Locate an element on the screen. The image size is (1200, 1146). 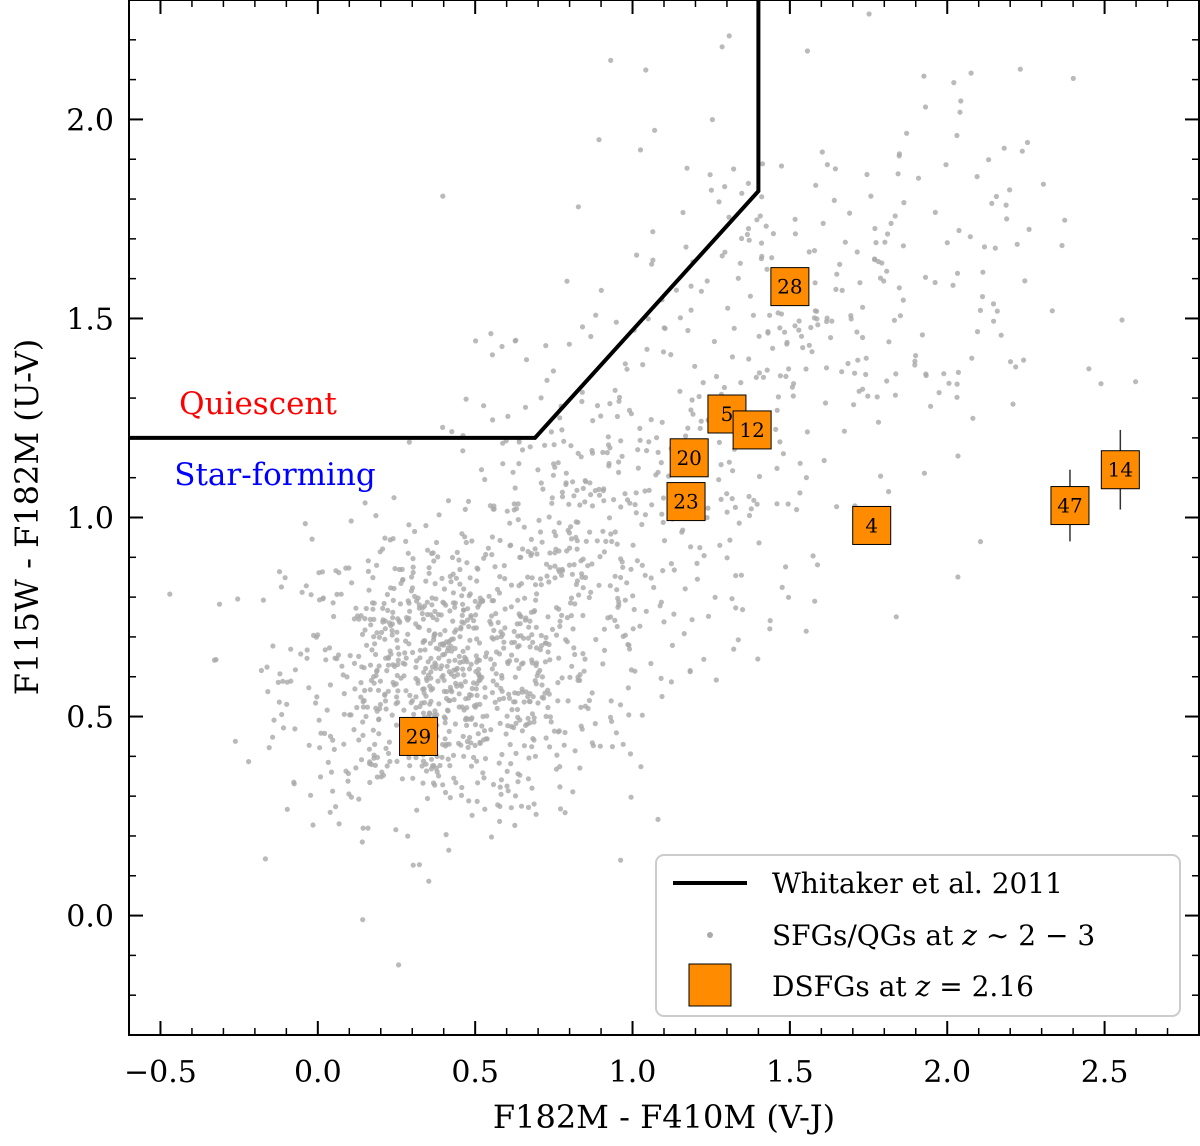
dsfg-id-label: 29 is located at coordinates (418, 736).